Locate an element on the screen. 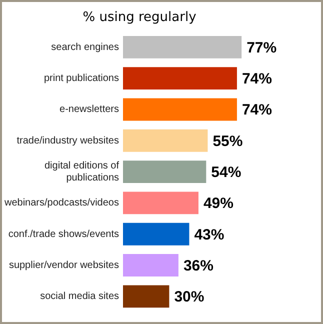 The height and width of the screenshot is (324, 323). y-tick-label: print publications is located at coordinates (81, 78).